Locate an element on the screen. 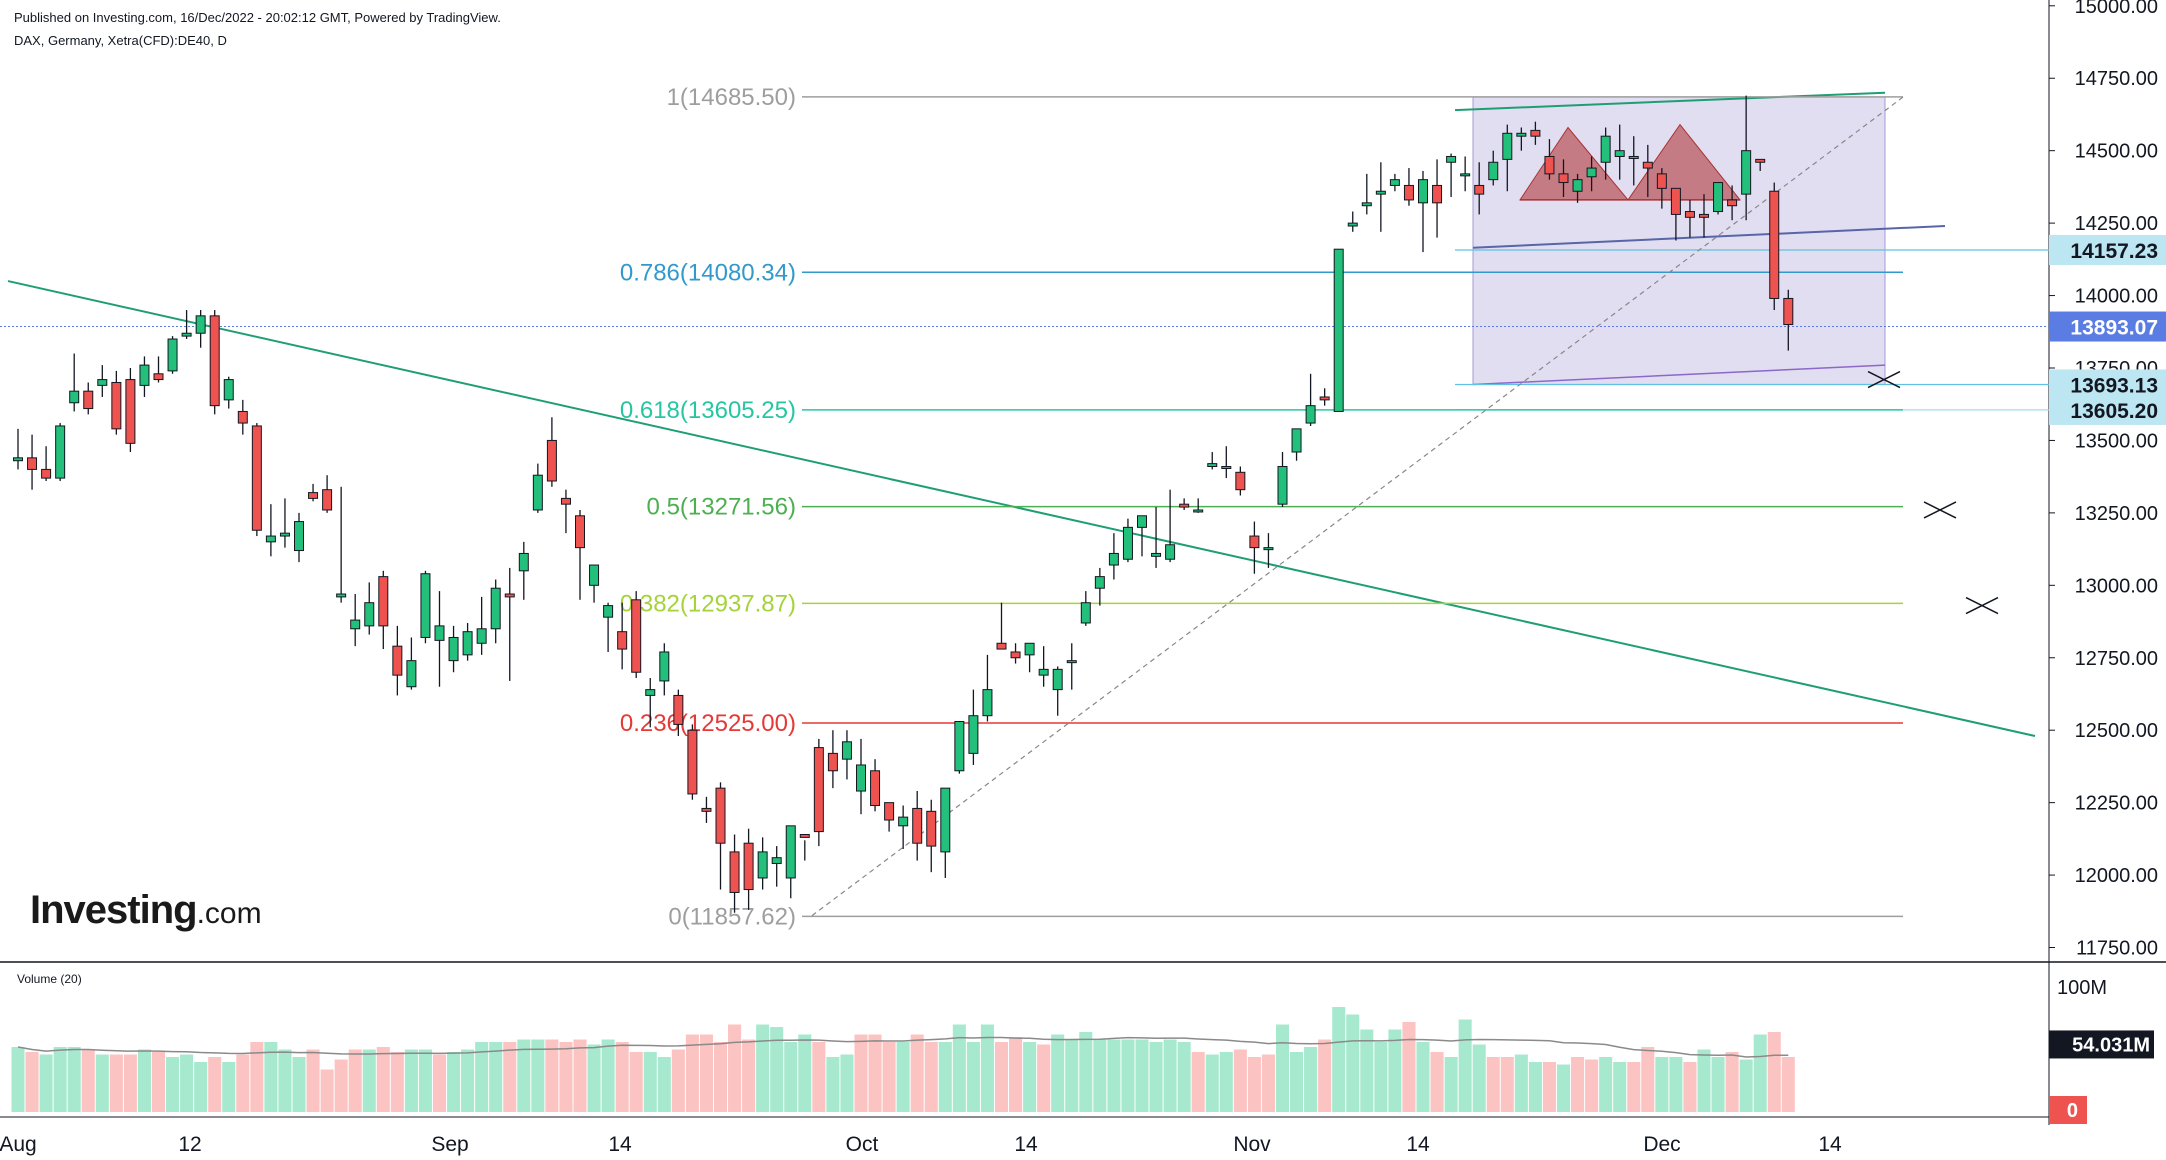 The height and width of the screenshot is (1160, 2166). volume-ma-line is located at coordinates (903, 1047).